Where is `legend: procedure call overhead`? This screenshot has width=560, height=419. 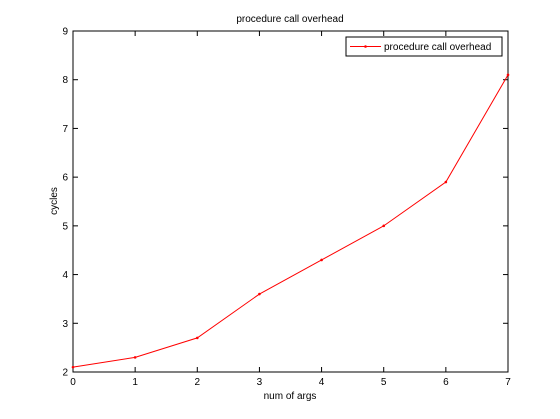 legend: procedure call overhead is located at coordinates (424, 46).